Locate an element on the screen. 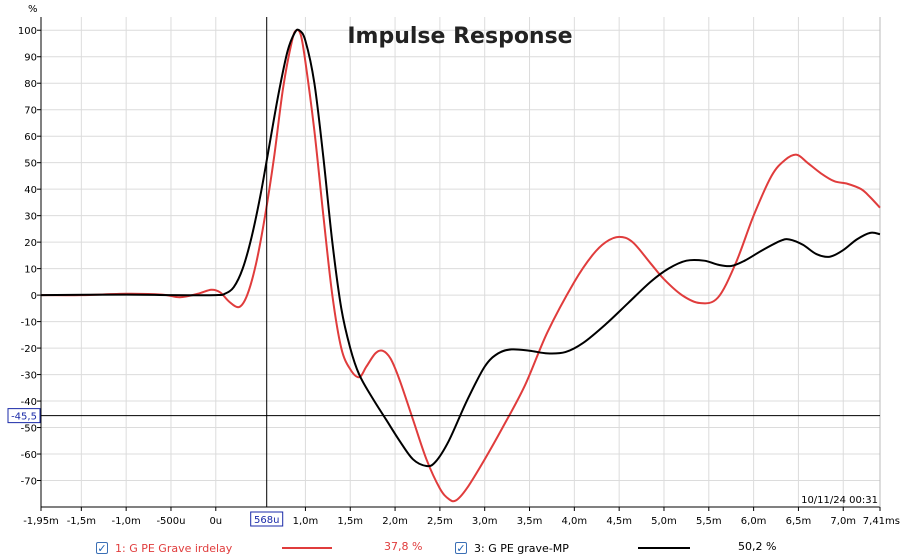  x-tick-label: -1,0m is located at coordinates (126, 521).